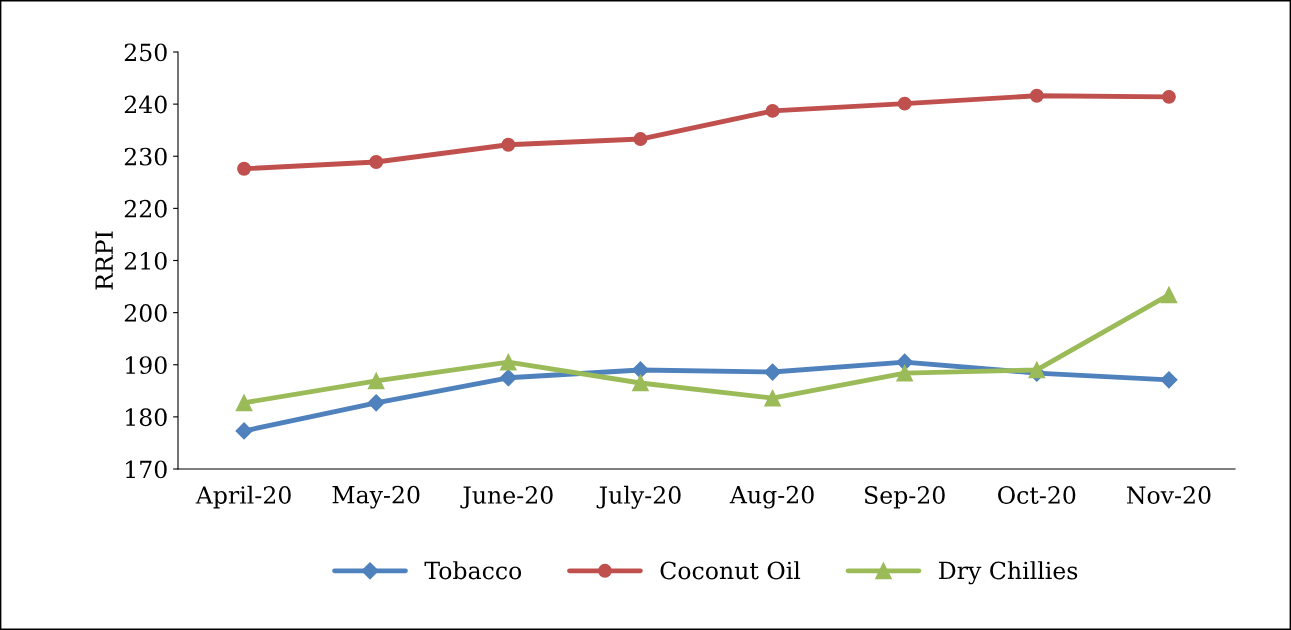 The image size is (1291, 630). I want to click on x-tick-label: April-20, so click(243, 497).